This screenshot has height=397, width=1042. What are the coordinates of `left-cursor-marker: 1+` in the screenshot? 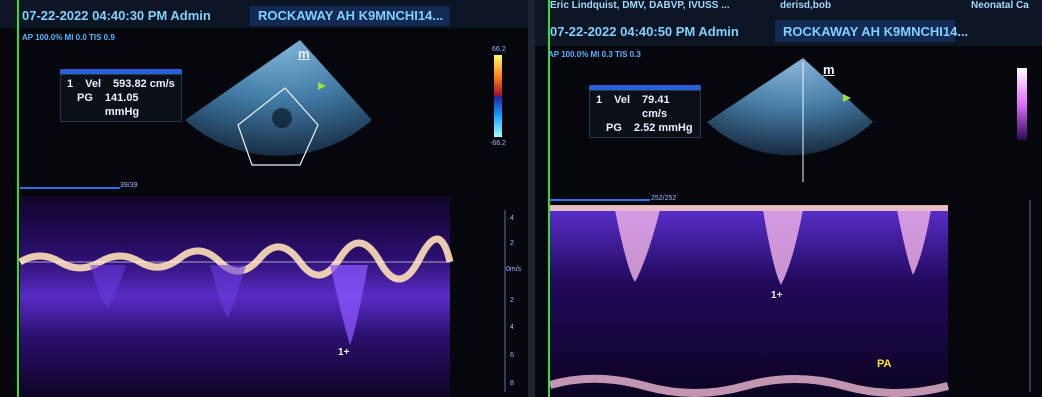 It's located at (344, 352).